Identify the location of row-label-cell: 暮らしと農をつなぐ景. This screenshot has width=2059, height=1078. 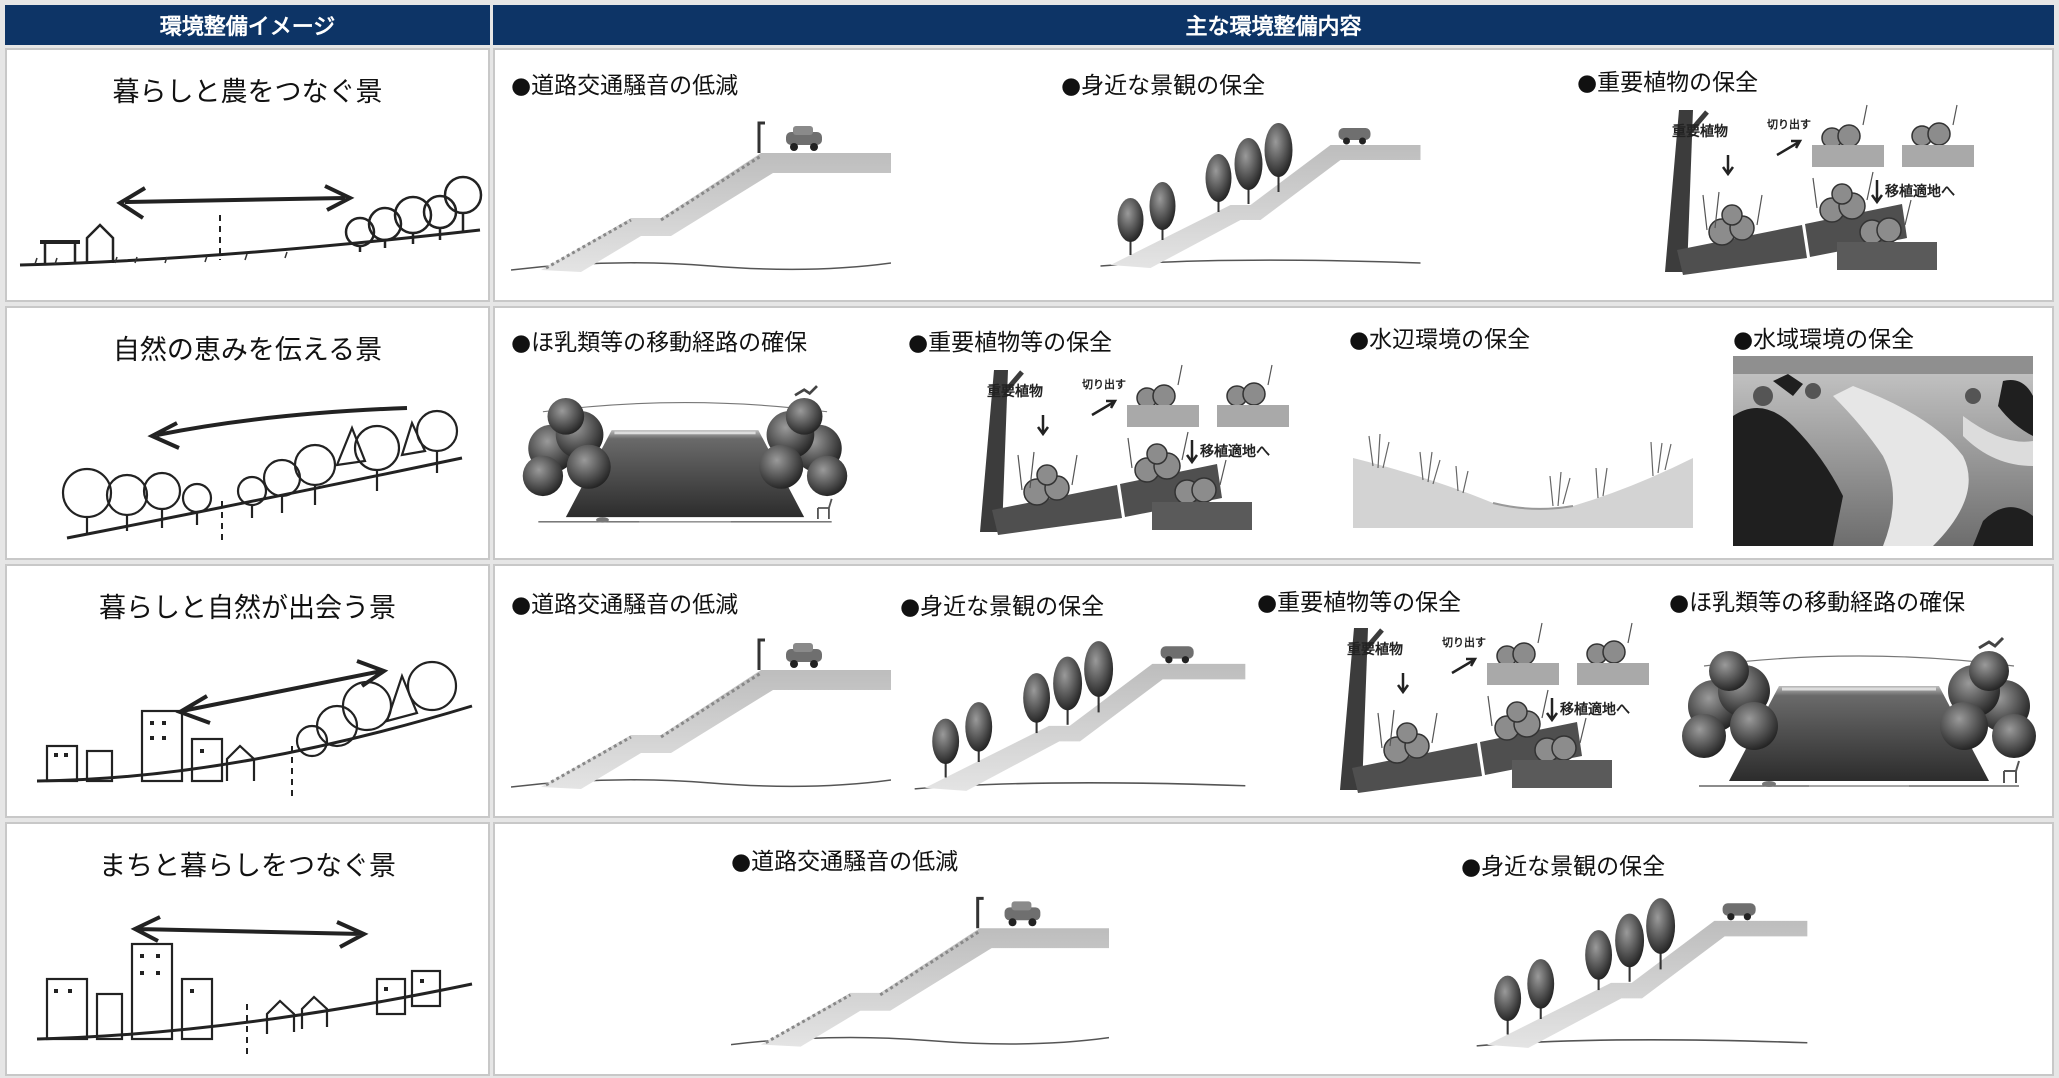
(247, 175).